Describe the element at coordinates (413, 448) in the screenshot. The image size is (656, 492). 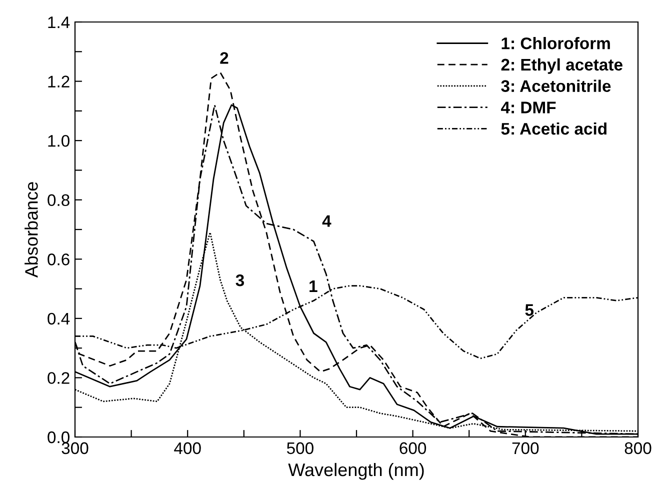
I see `x-tick-label: 600` at that location.